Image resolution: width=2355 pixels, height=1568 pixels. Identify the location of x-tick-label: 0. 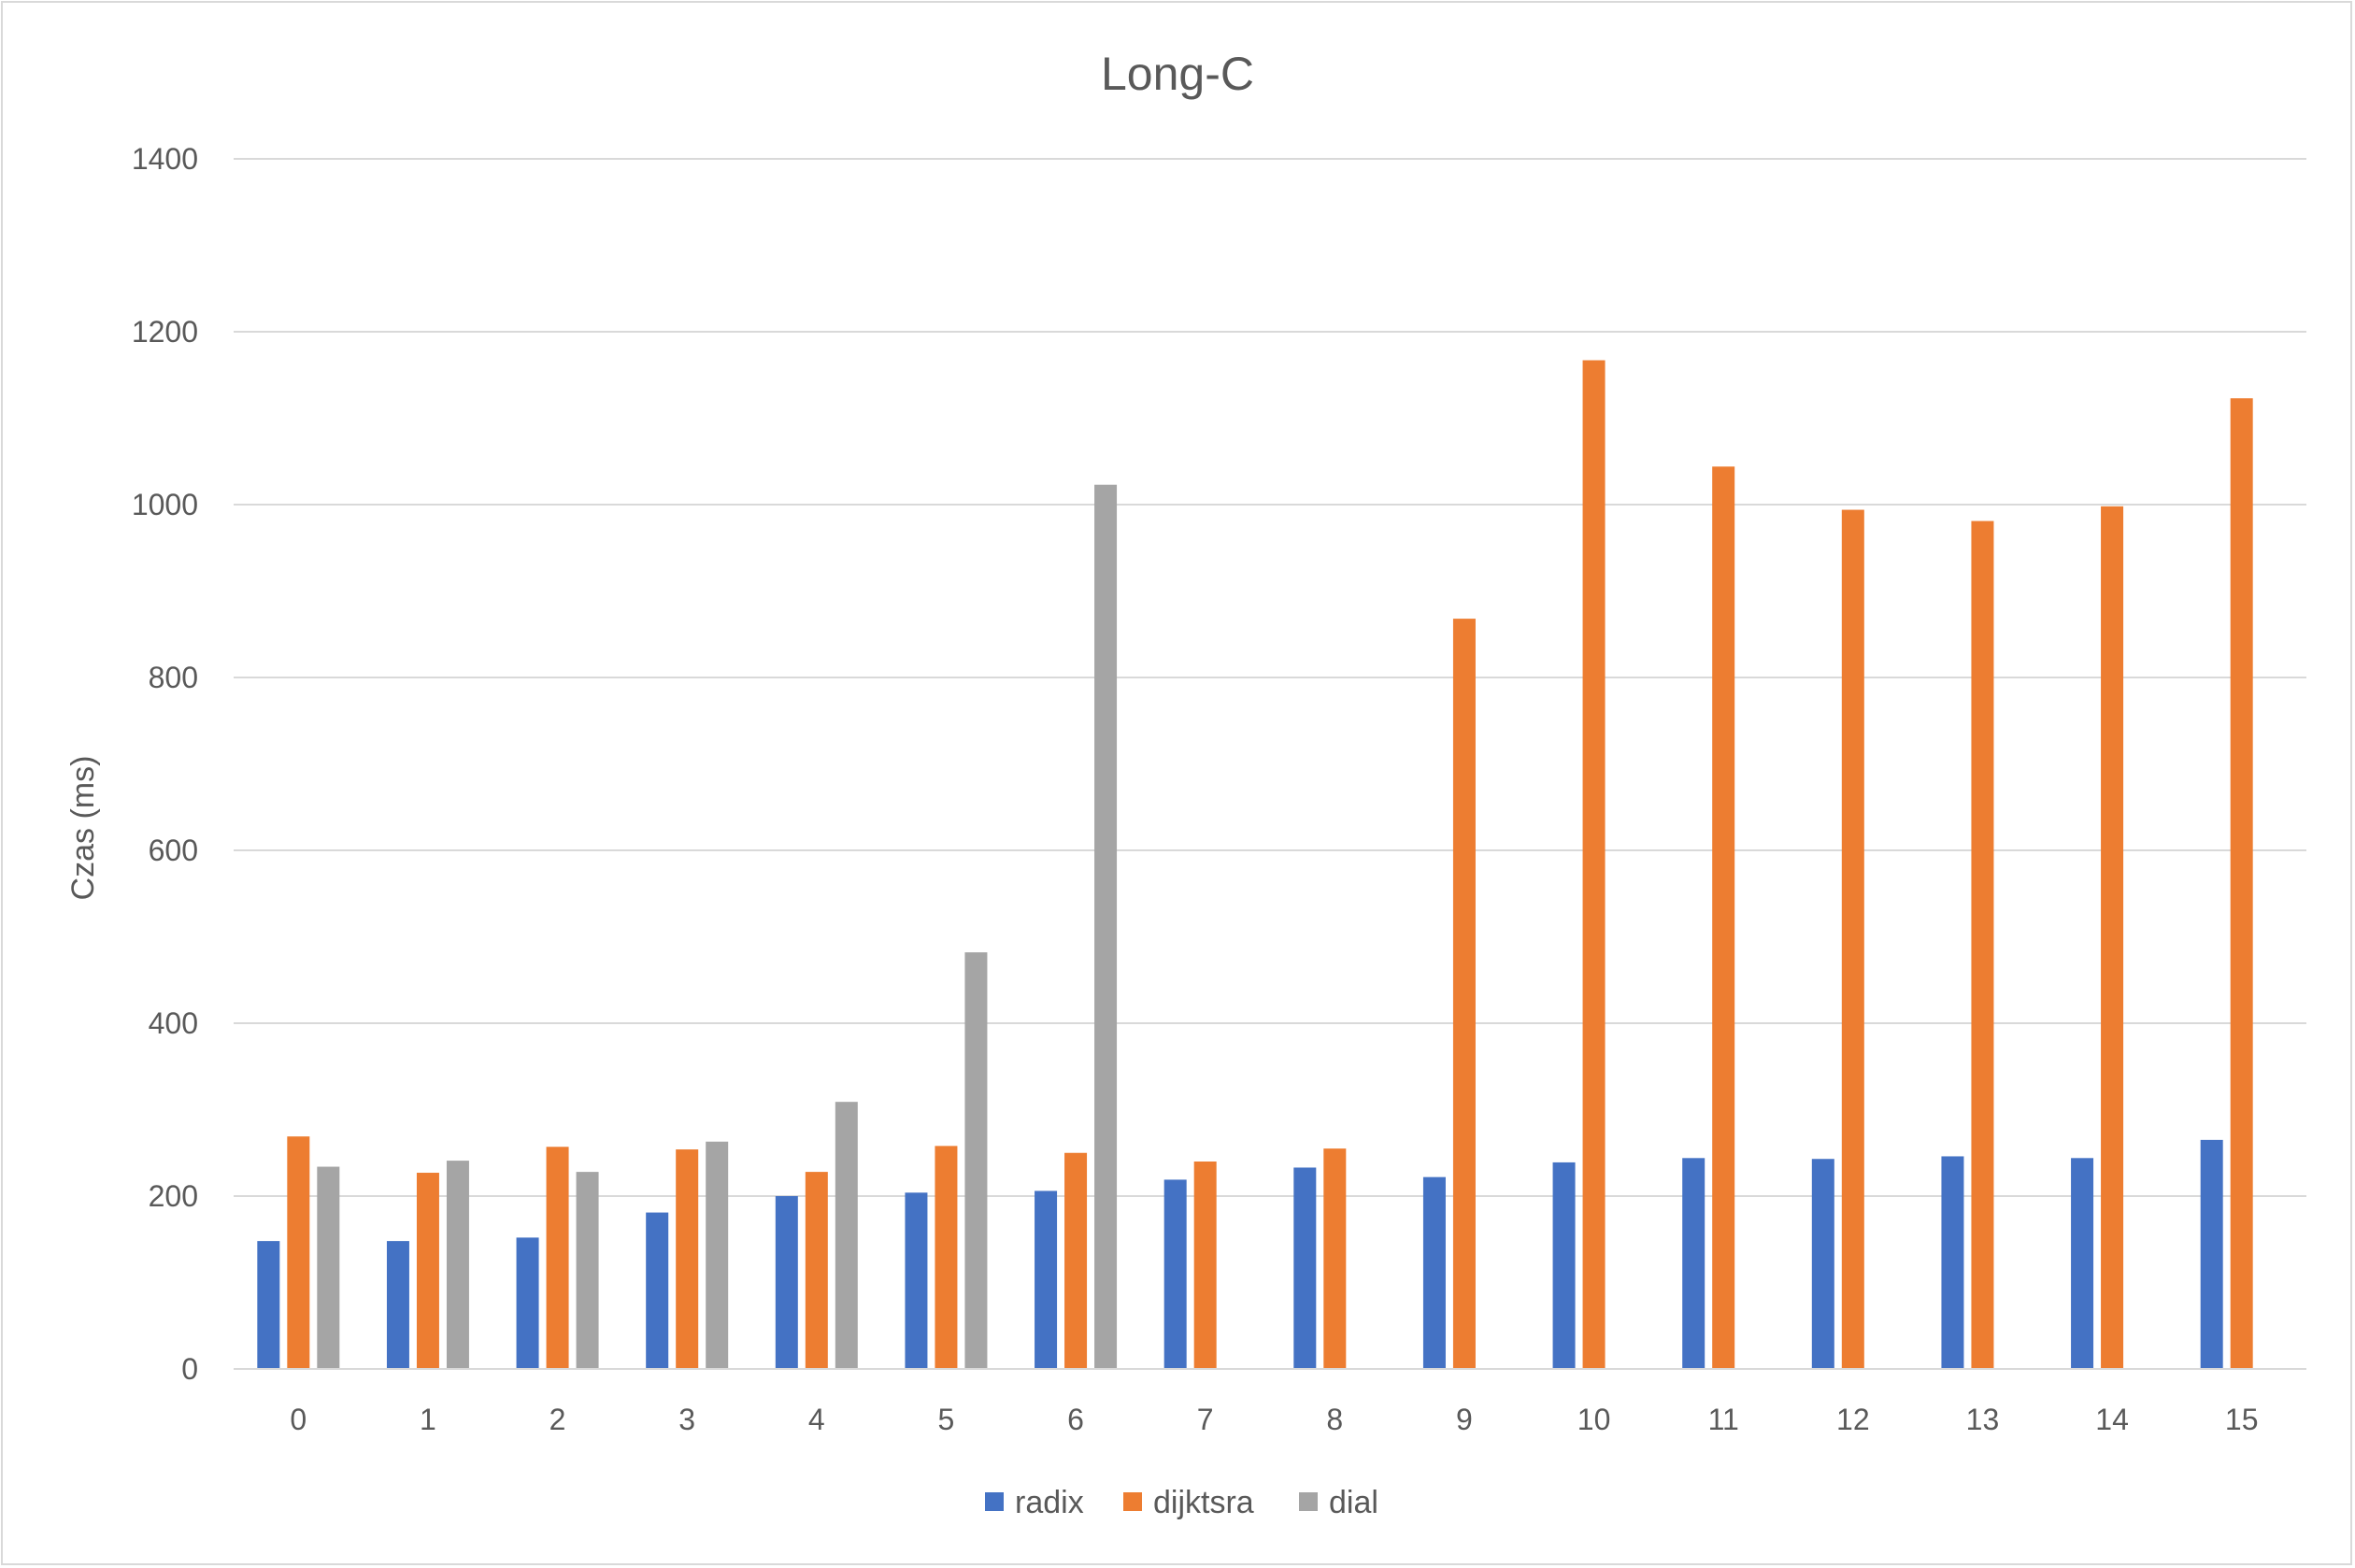
(298, 1420).